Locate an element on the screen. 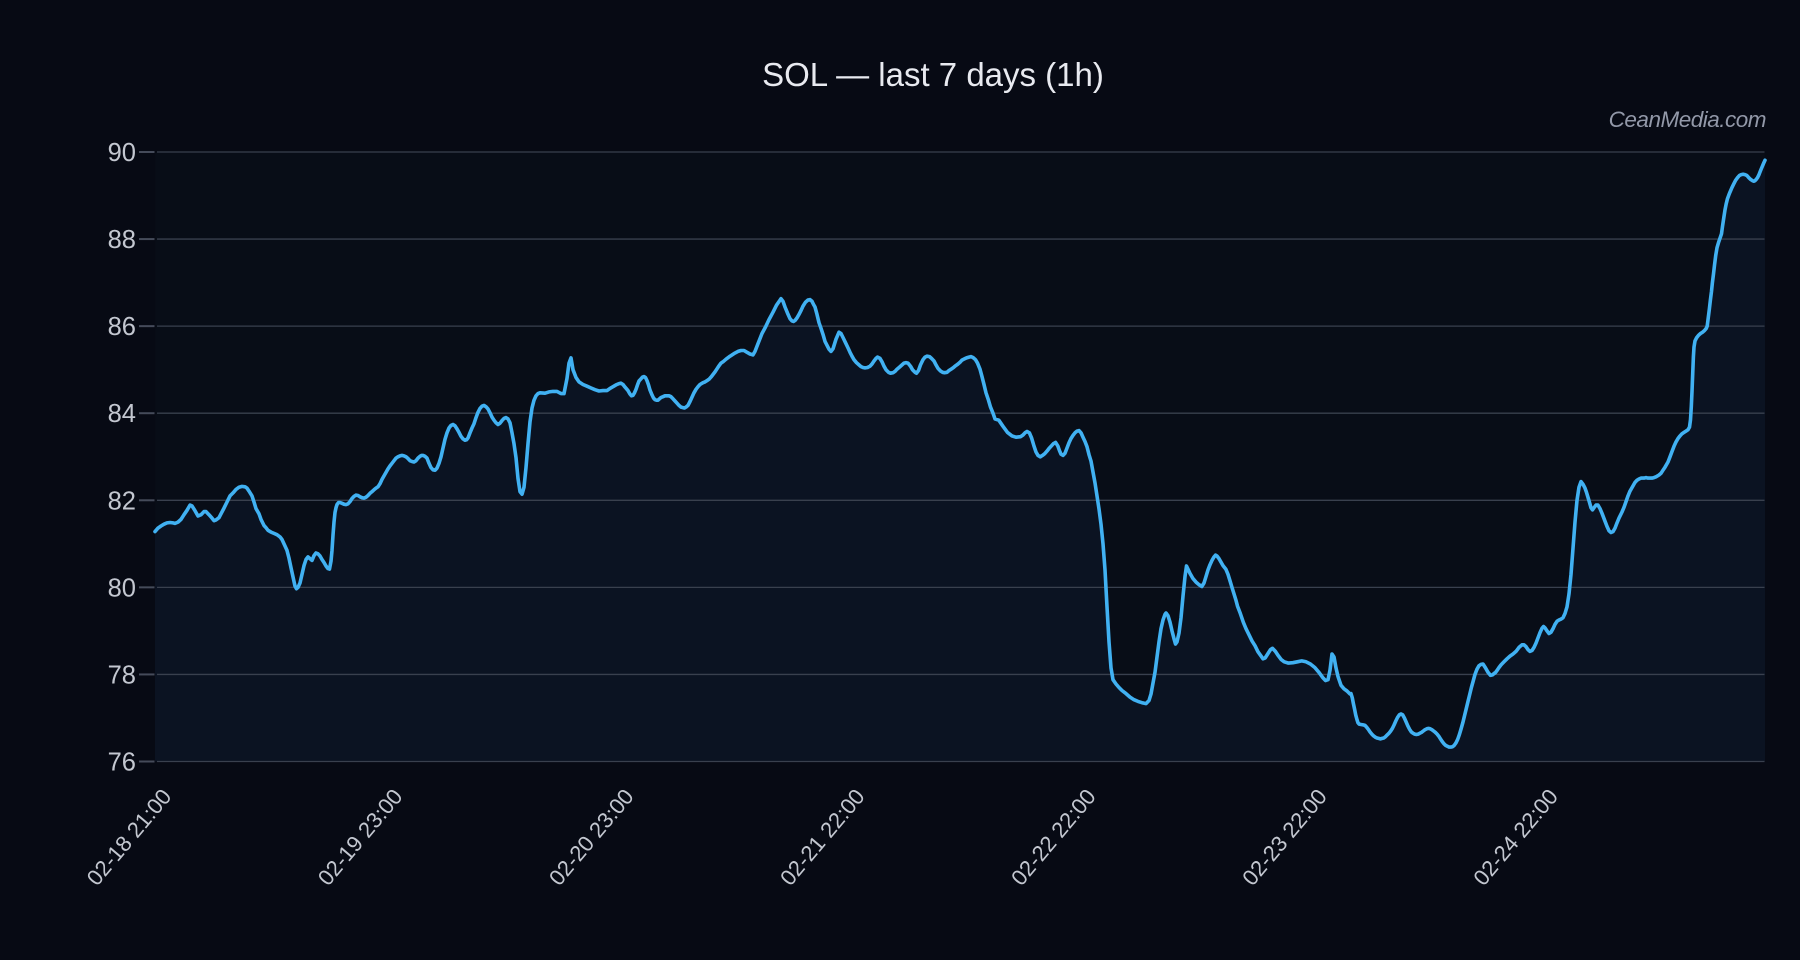  svg-text: CeanMedia.com is located at coordinates (1687, 119).